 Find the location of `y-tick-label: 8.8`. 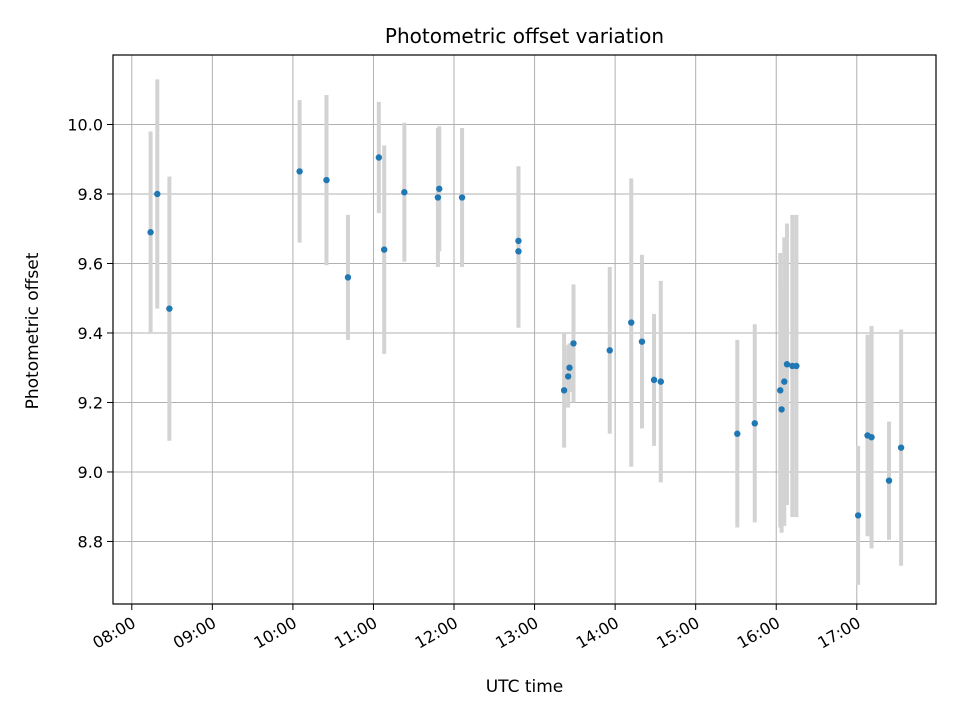

y-tick-label: 8.8 is located at coordinates (90, 541).